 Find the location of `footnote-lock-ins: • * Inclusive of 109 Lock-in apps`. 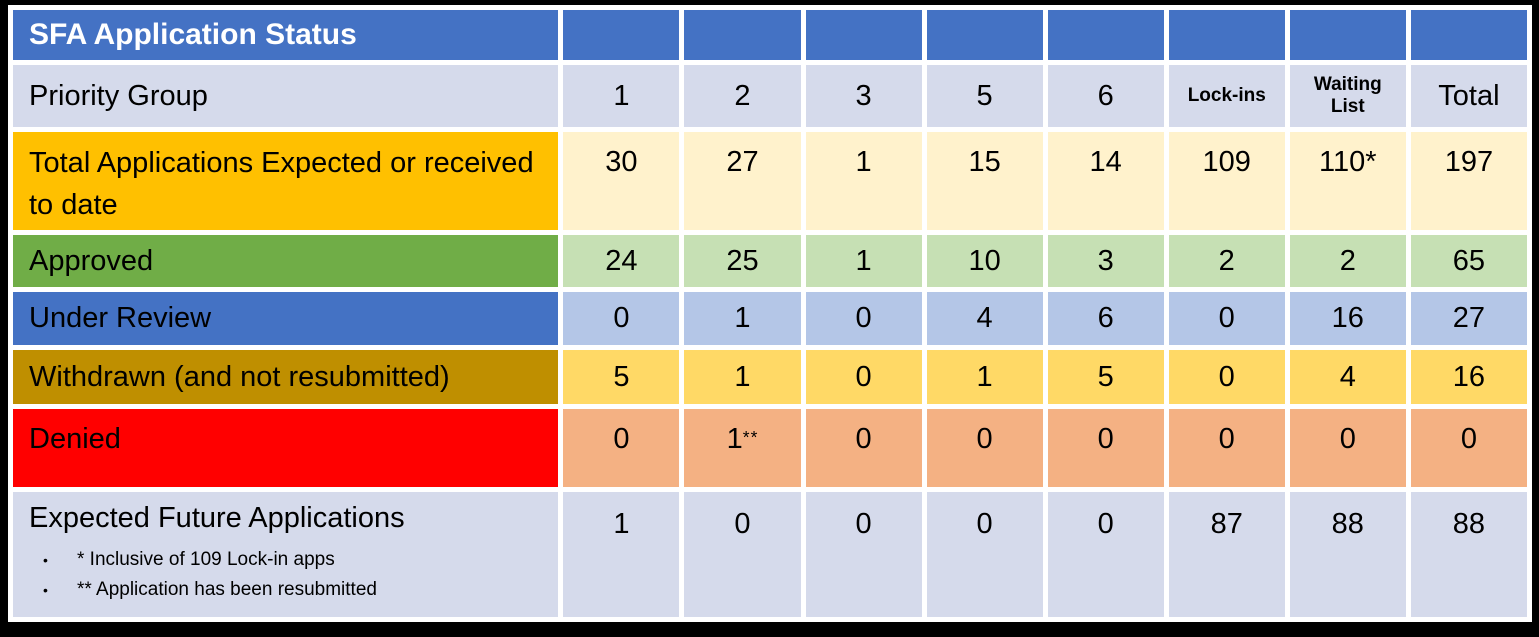

footnote-lock-ins: • * Inclusive of 109 Lock-in apps is located at coordinates (288, 559).